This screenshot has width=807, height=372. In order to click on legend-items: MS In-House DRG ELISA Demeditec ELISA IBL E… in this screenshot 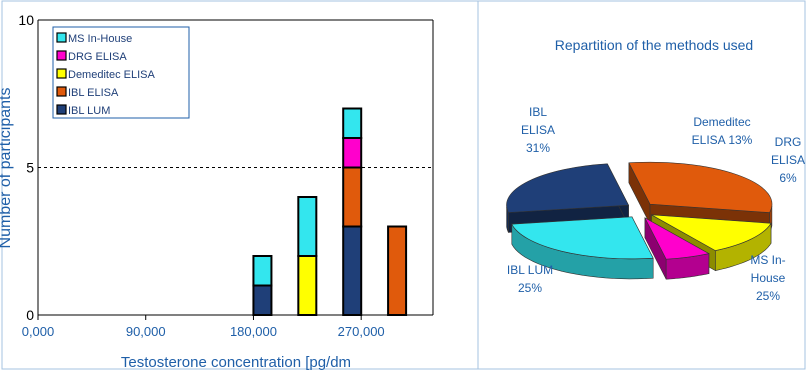, I will do `click(105, 74)`.